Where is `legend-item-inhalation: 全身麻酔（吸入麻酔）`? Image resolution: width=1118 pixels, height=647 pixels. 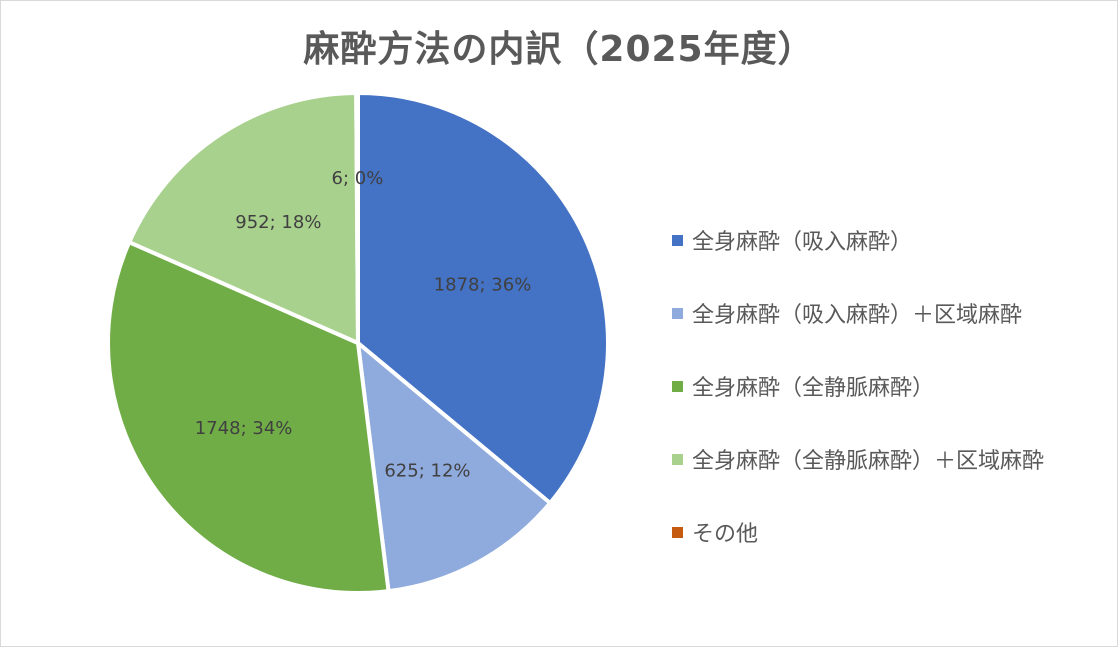
legend-item-inhalation: 全身麻酔（吸入麻酔） is located at coordinates (792, 240).